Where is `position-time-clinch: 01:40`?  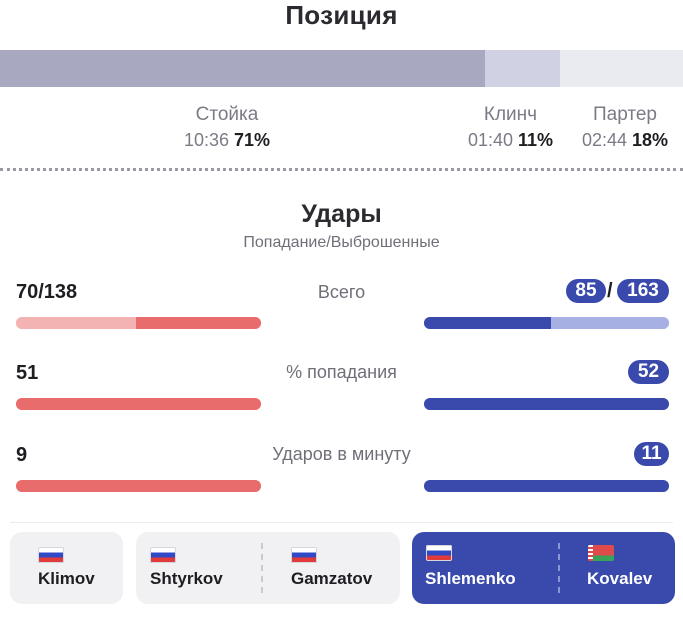
position-time-clinch: 01:40 is located at coordinates (490, 140).